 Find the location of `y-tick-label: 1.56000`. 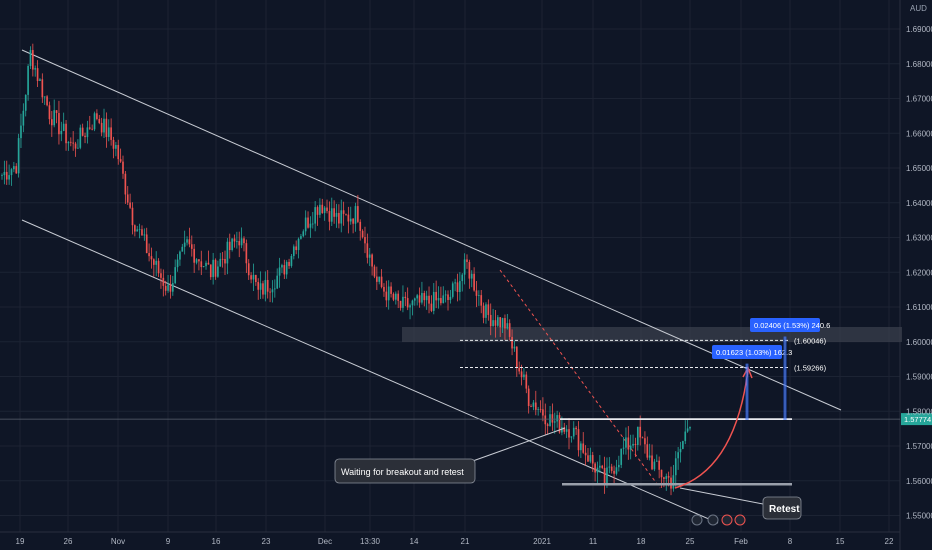

y-tick-label: 1.56000 is located at coordinates (919, 481).